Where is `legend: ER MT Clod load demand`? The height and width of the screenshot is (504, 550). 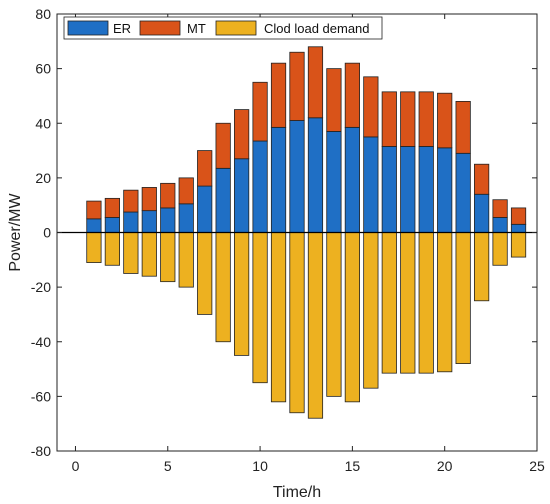 legend: ER MT Clod load demand is located at coordinates (223, 28).